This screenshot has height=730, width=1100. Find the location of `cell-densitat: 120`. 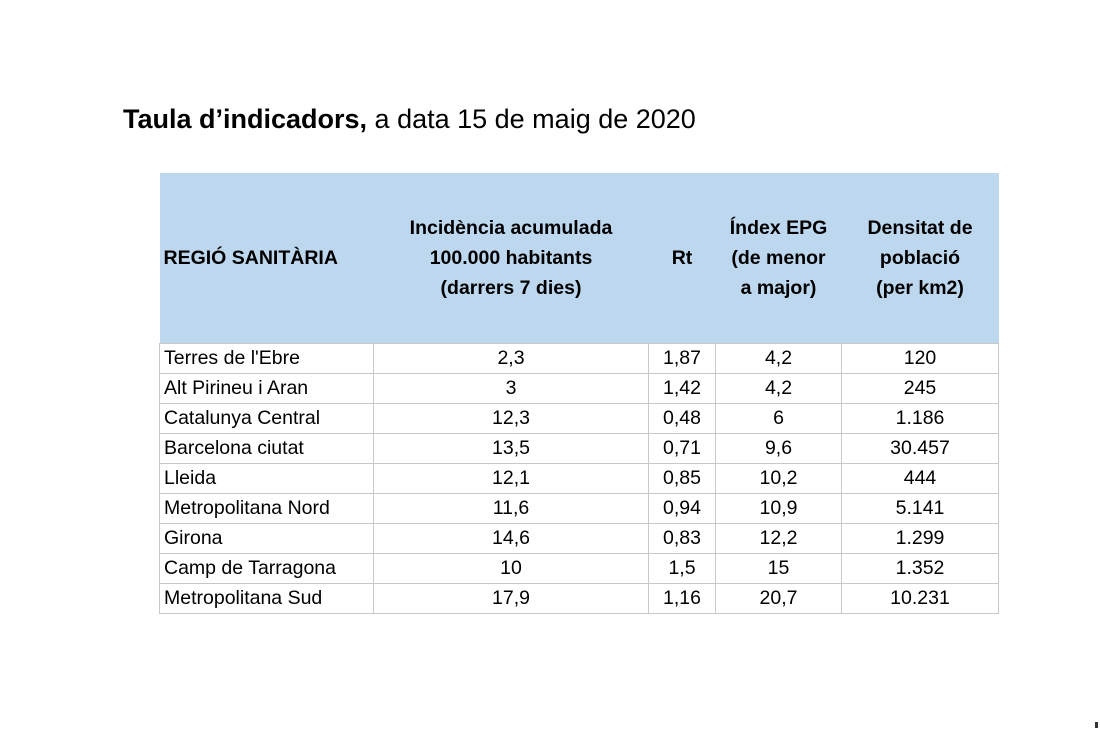

cell-densitat: 120 is located at coordinates (920, 358).